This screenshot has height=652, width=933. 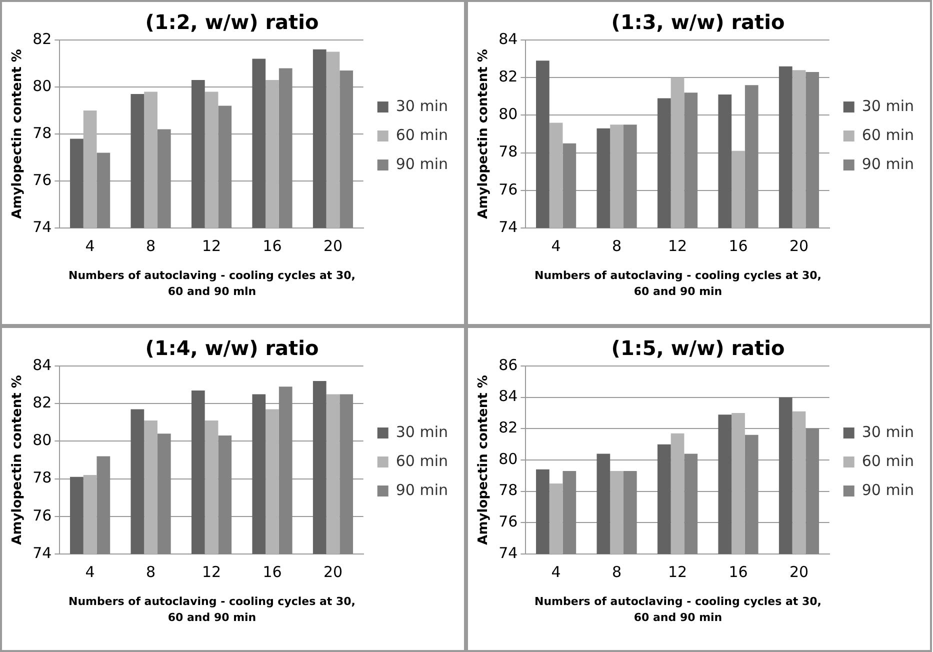 I want to click on chart-title: (1:2, w/w) ratio, so click(x=232, y=22).